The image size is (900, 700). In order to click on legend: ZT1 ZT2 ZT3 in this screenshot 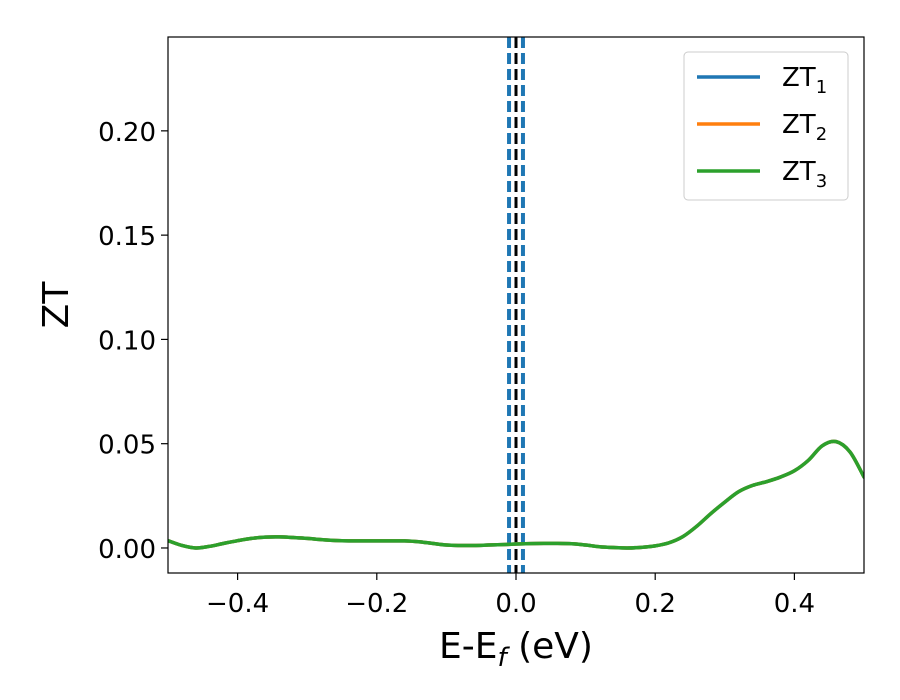, I will do `click(766, 126)`.